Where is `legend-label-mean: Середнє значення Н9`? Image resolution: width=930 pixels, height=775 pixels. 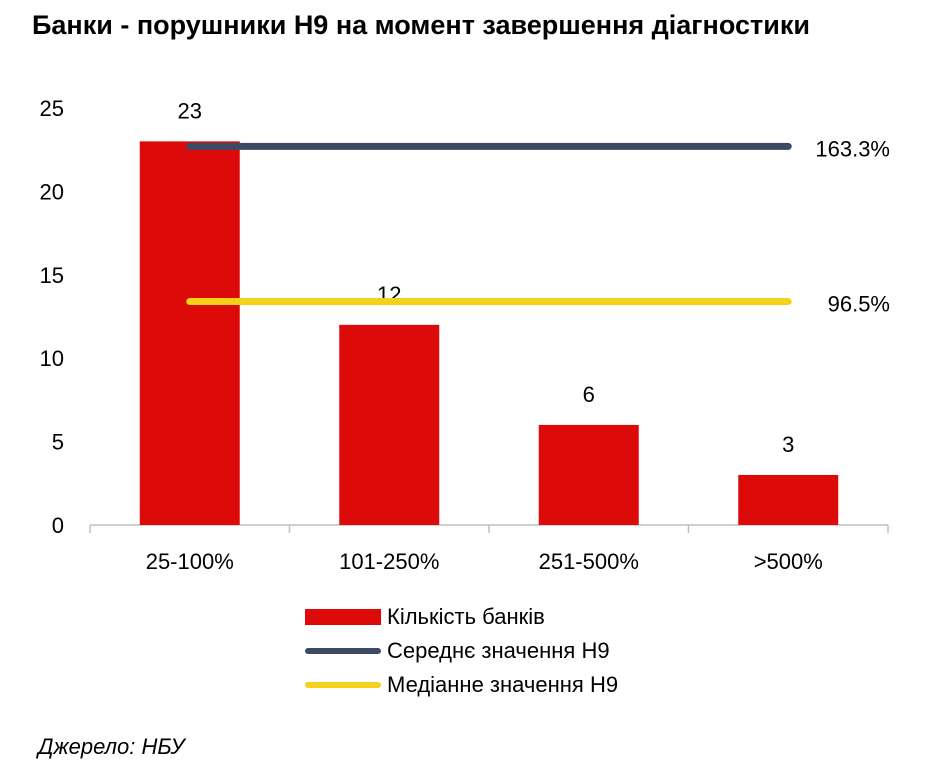 legend-label-mean: Середнє значення Н9 is located at coordinates (498, 650).